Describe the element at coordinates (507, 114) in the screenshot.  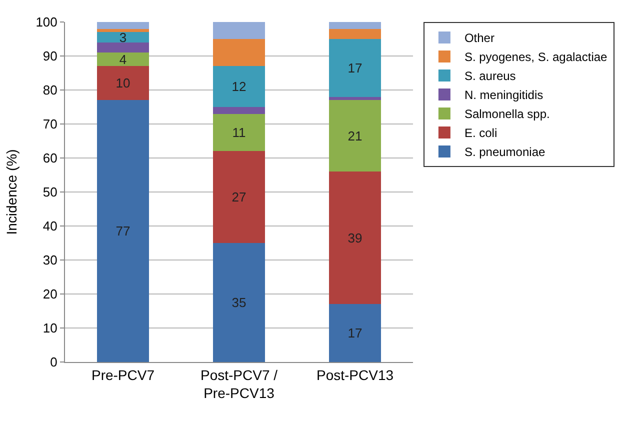
I see `legend-label: Salmonella spp.` at that location.